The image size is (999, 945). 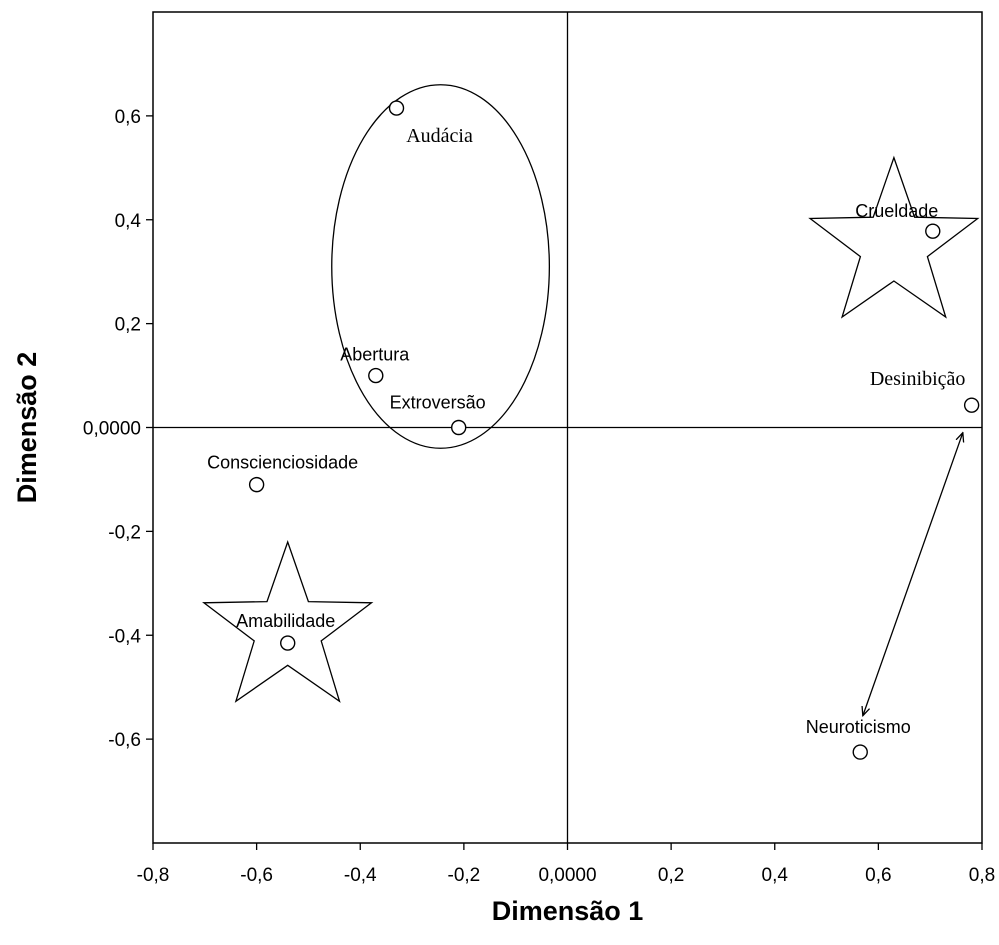 I want to click on x-tick-label: -0,2, so click(x=464, y=875).